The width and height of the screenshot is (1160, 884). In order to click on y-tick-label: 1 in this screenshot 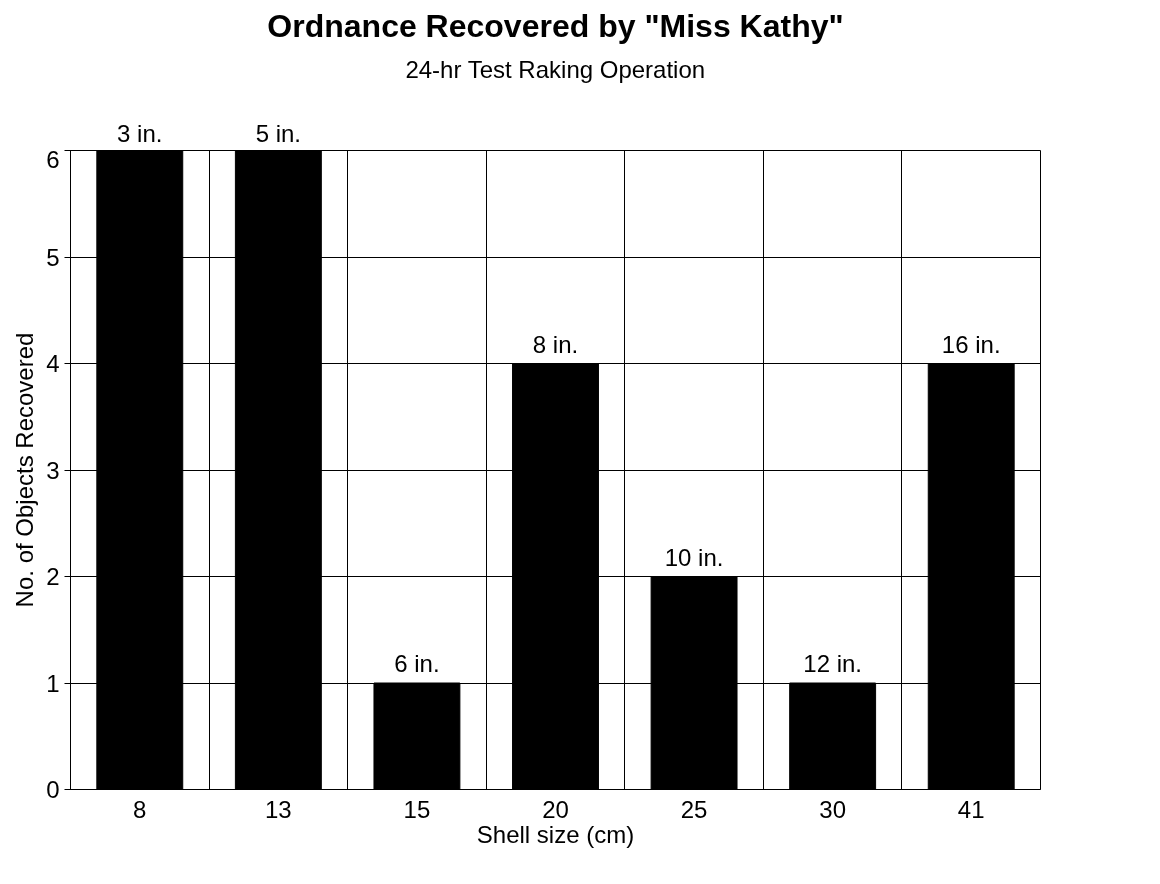, I will do `click(53, 683)`.